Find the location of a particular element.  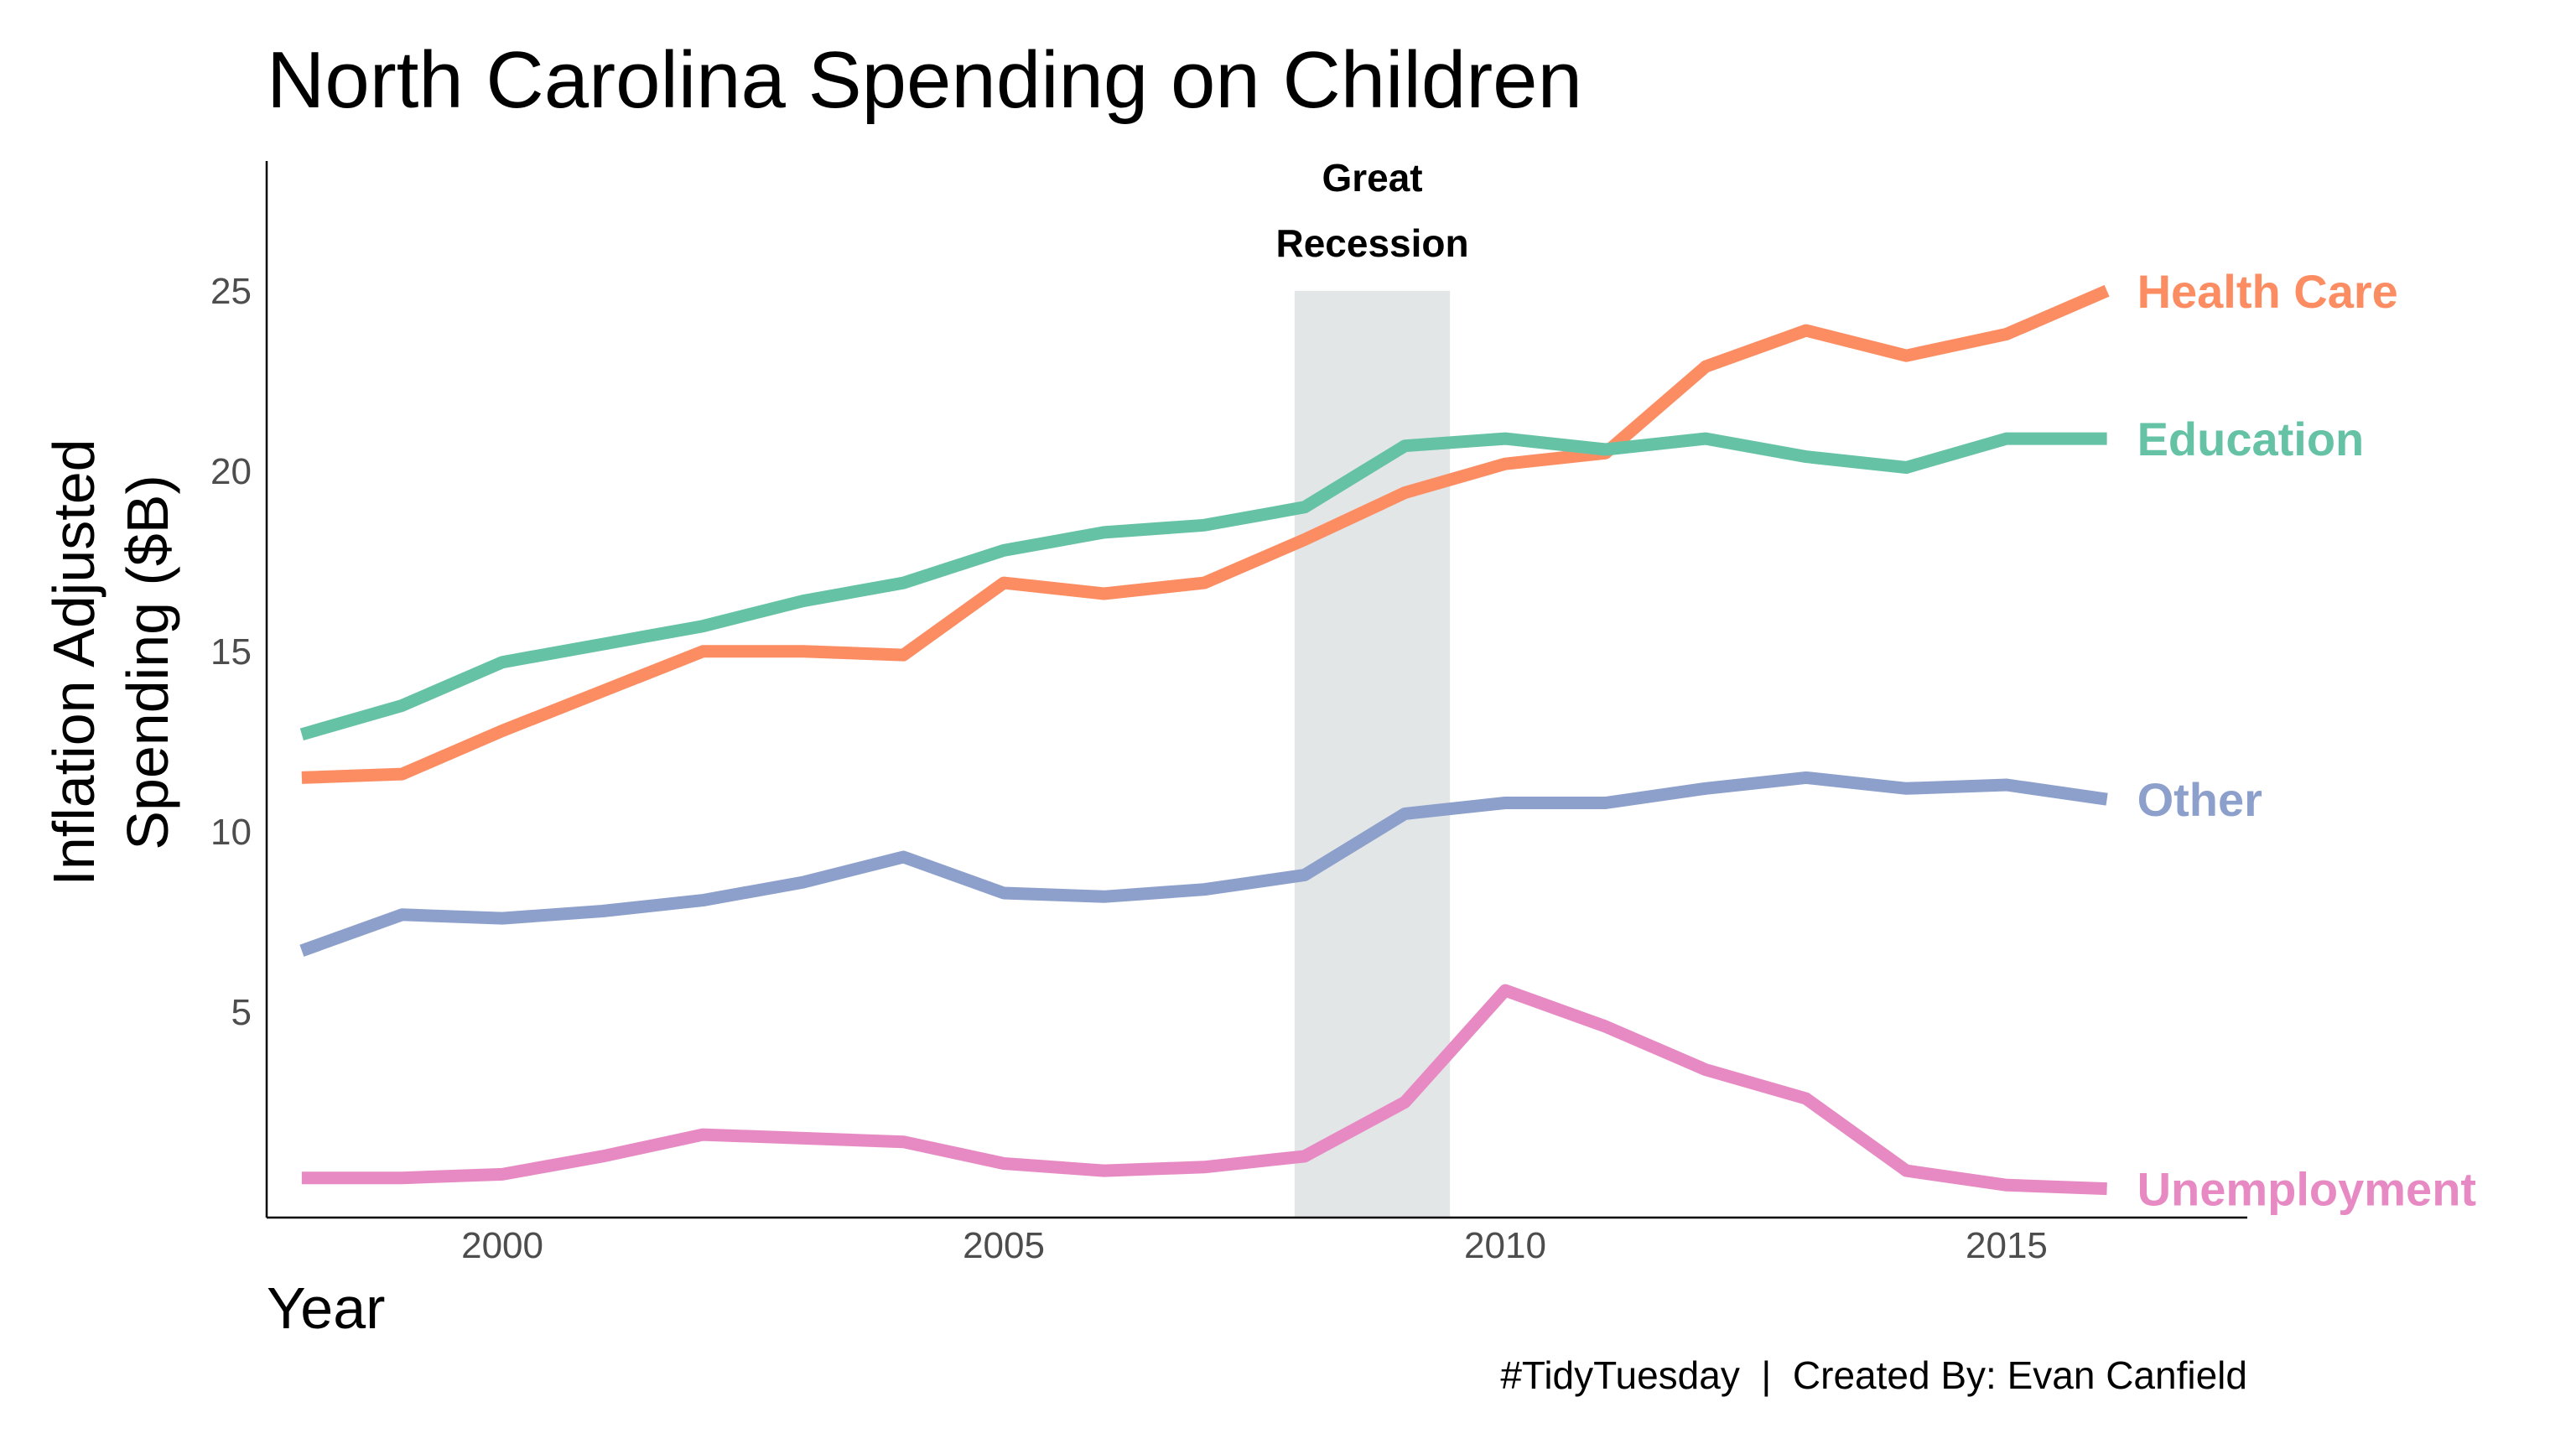

x-tick-label: 2010 is located at coordinates (1505, 1245).